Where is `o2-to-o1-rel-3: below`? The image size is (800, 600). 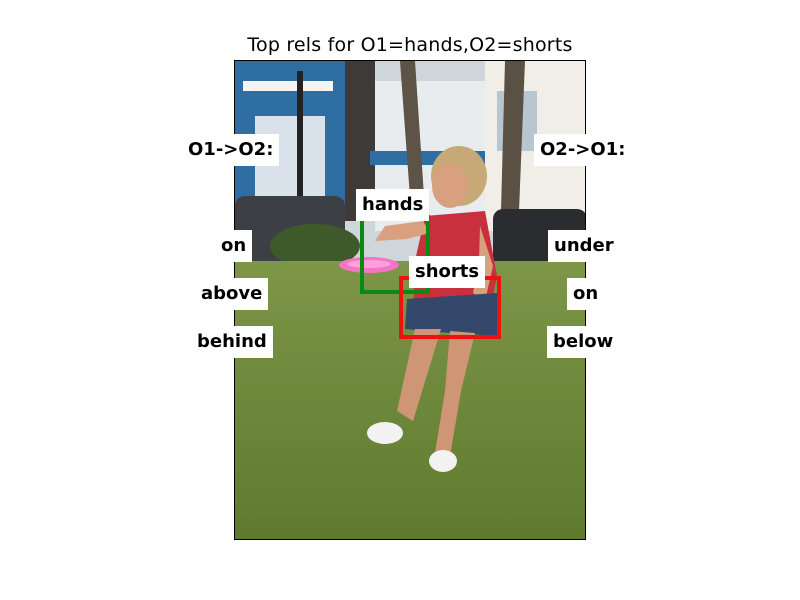 o2-to-o1-rel-3: below is located at coordinates (583, 342).